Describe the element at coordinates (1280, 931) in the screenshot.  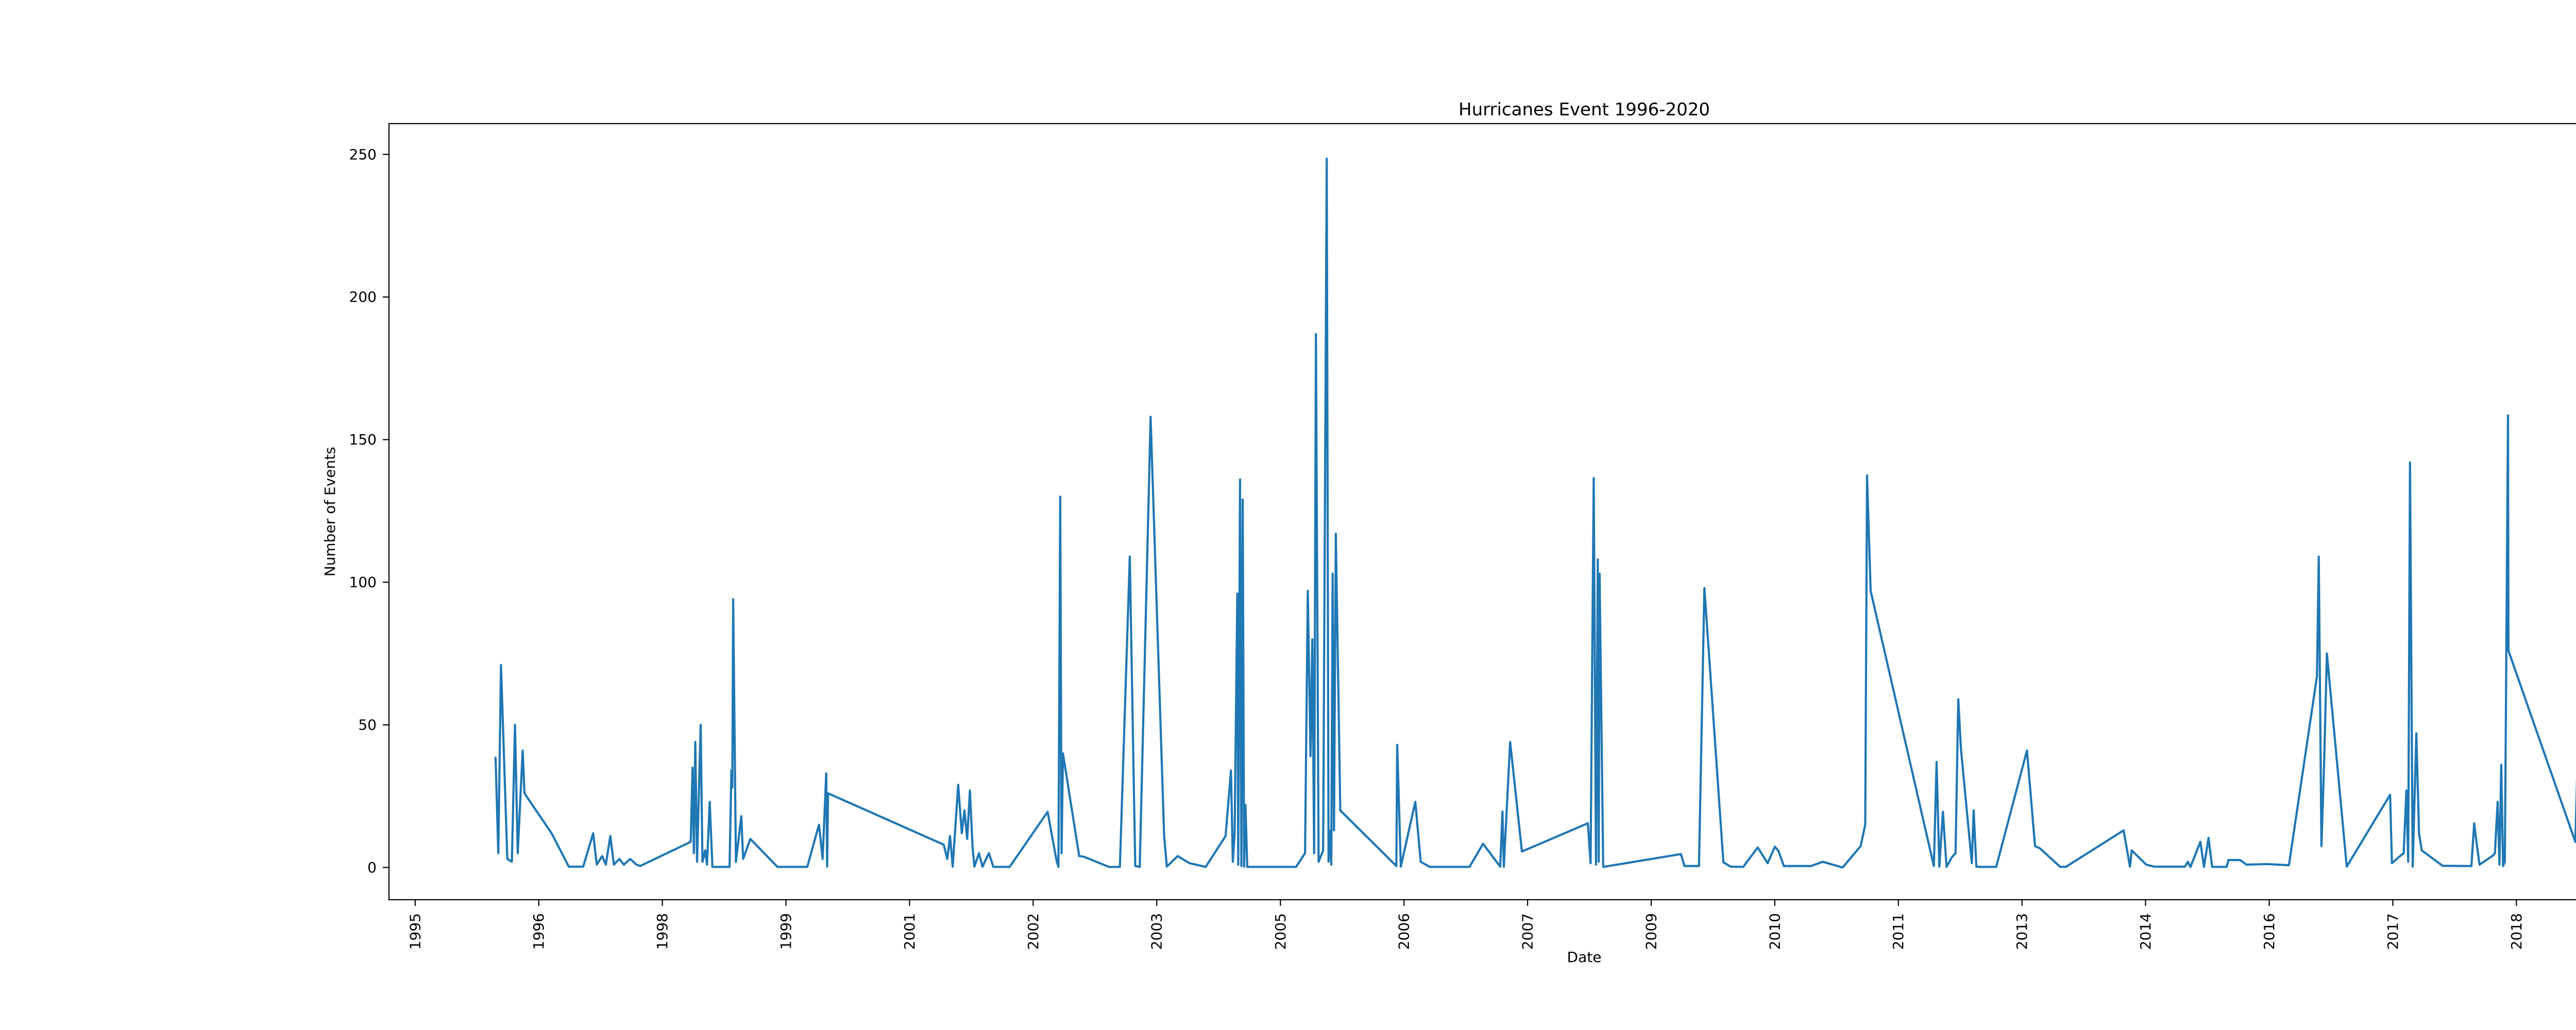
I see `x-tick-label: 2005` at that location.